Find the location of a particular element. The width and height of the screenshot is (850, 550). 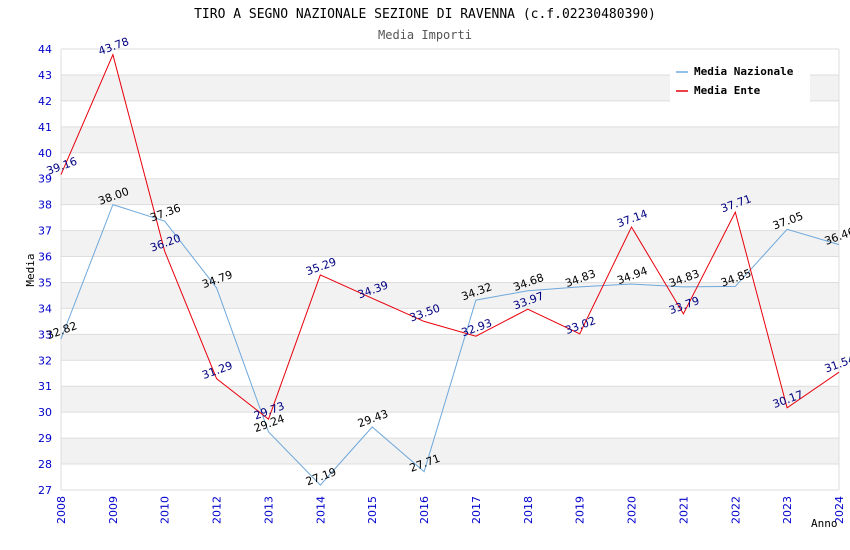

y-tick-label: 39 is located at coordinates (45, 179).